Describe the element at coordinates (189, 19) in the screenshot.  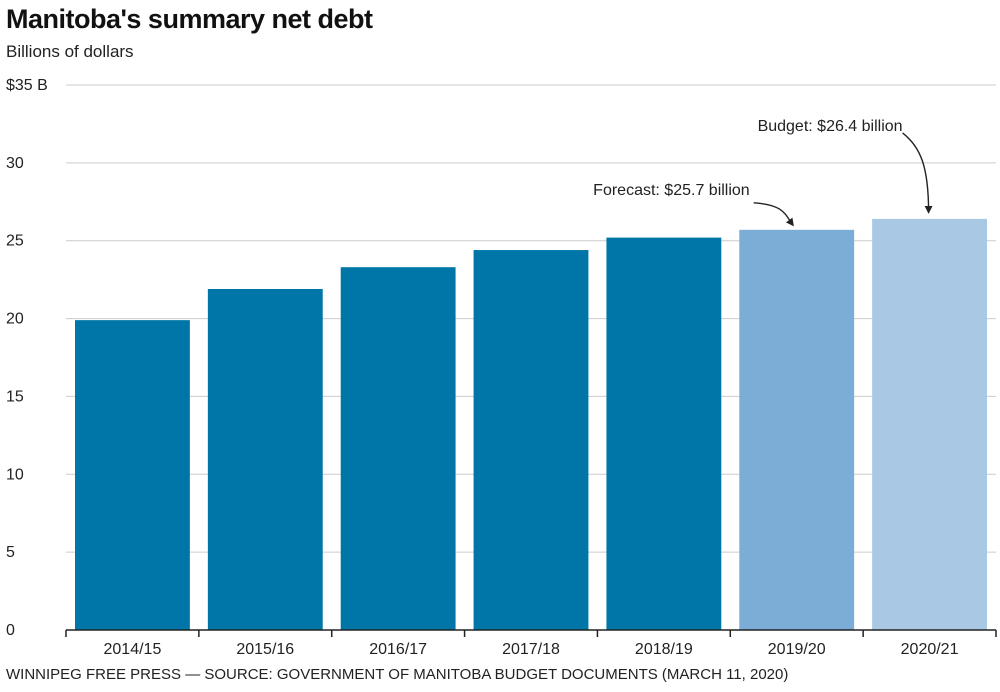
I see `chart-title: Manitoba's summary net debt` at that location.